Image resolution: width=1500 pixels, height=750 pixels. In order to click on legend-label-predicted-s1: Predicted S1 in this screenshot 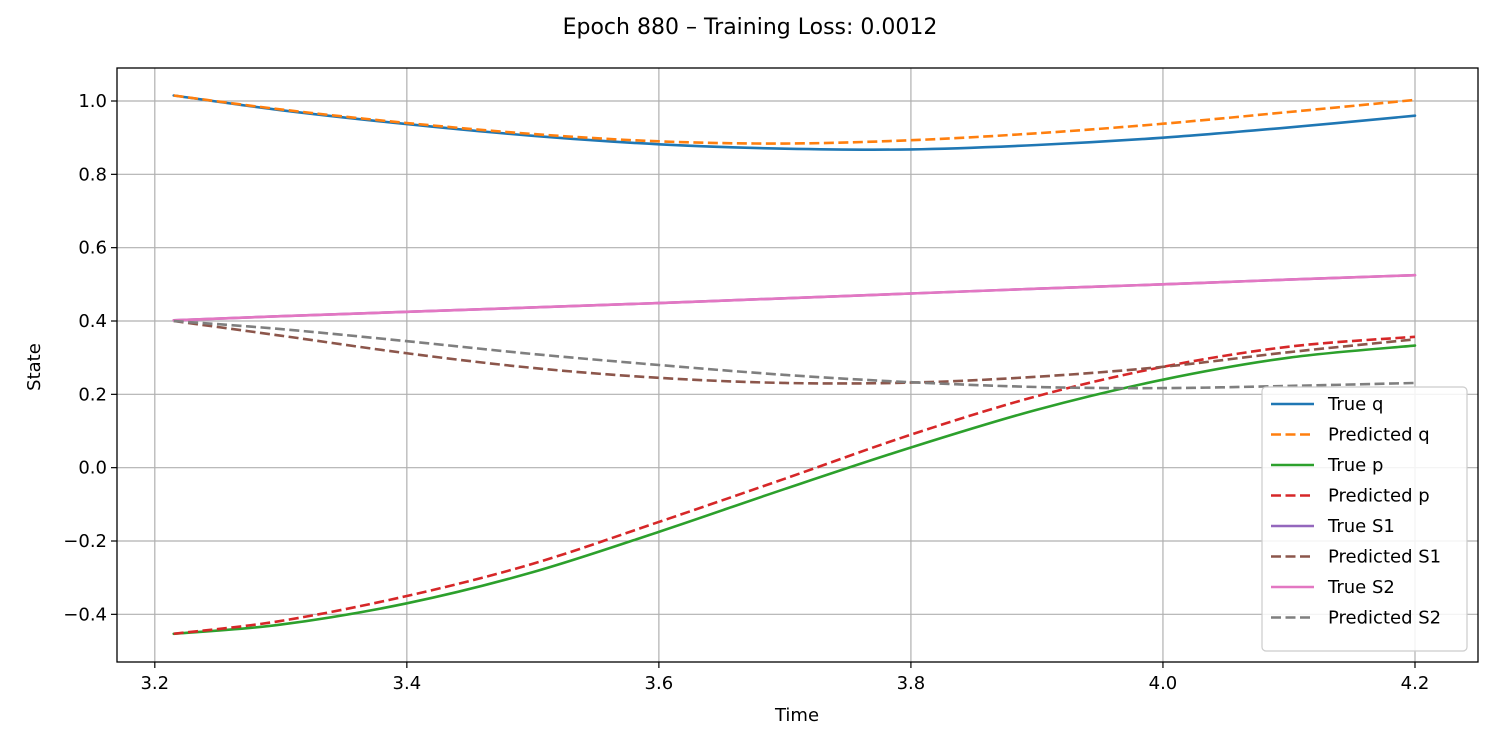, I will do `click(1384, 557)`.